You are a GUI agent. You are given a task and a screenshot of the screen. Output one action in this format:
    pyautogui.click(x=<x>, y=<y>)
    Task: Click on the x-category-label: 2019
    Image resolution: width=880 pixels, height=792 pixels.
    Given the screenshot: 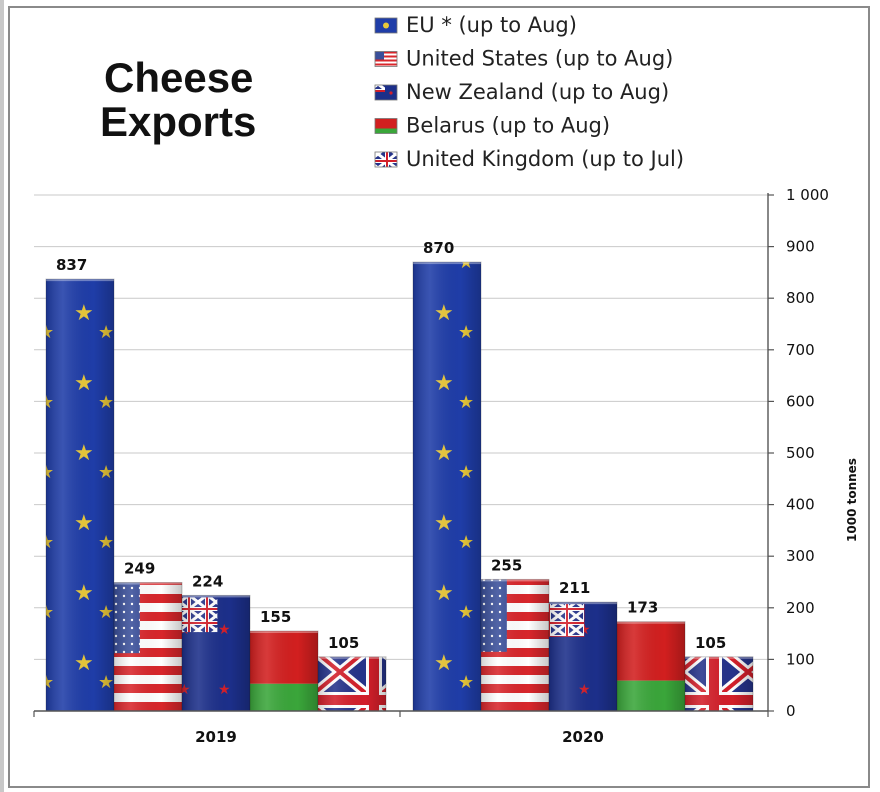 What is the action you would take?
    pyautogui.click(x=216, y=737)
    